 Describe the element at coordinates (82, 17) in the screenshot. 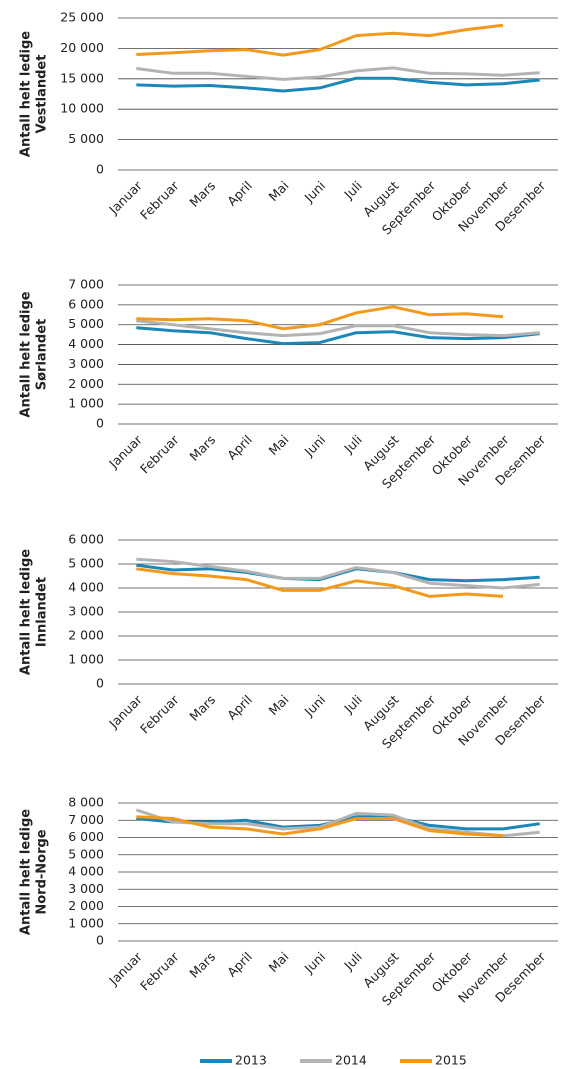

I see `y-tick-label: 25 000` at that location.